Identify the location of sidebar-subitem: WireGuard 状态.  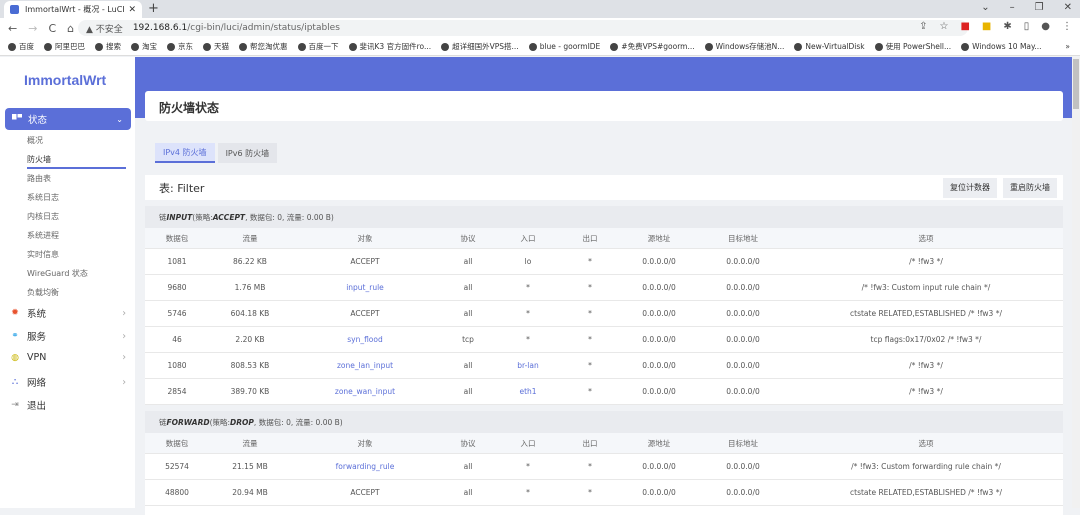
(57, 273).